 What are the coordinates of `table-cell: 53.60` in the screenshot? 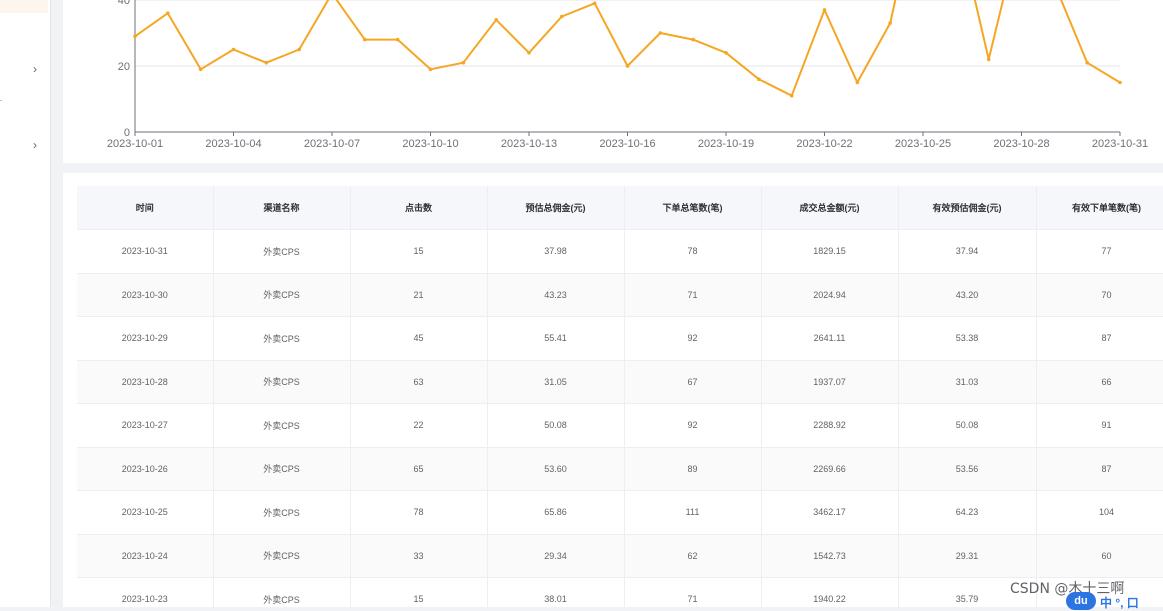 It's located at (556, 469).